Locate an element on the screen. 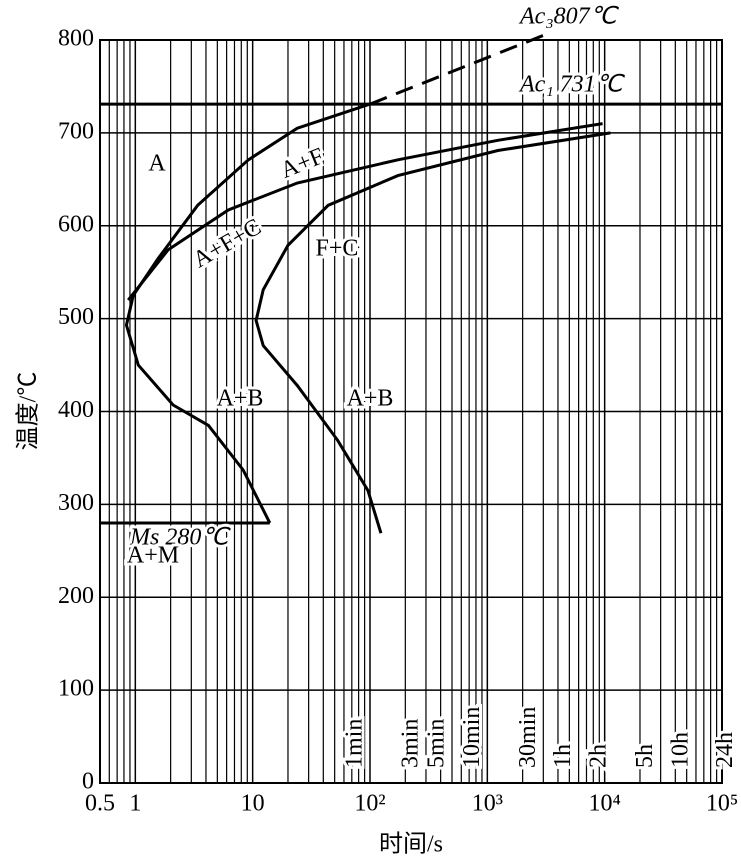 This screenshot has width=741, height=862. region-label: A+F+C is located at coordinates (227, 243).